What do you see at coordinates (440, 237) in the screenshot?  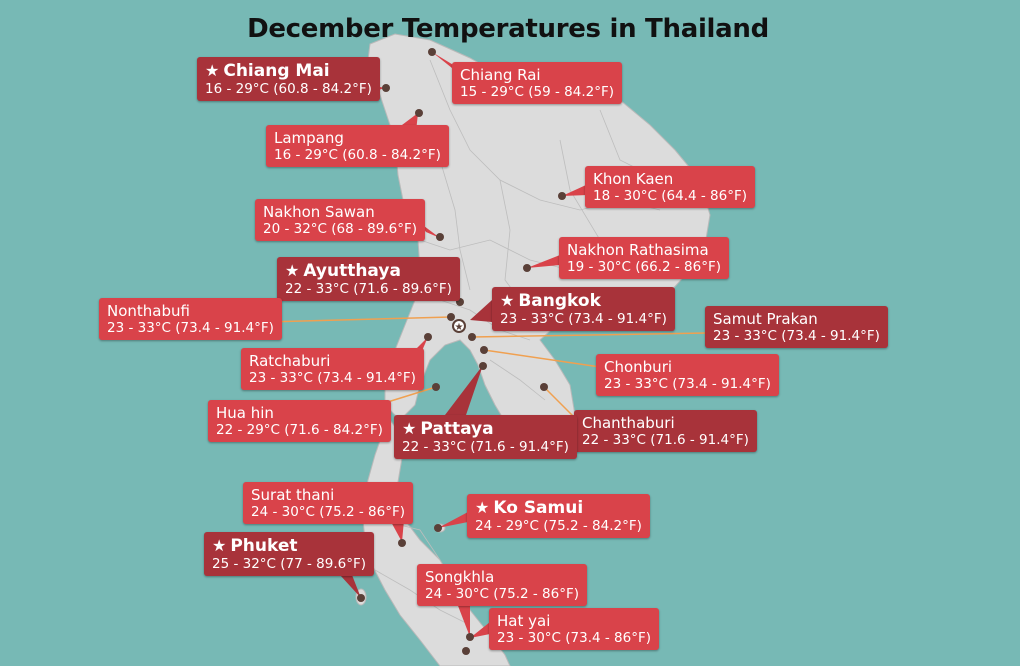 I see `marker-nakhon-sawan` at bounding box center [440, 237].